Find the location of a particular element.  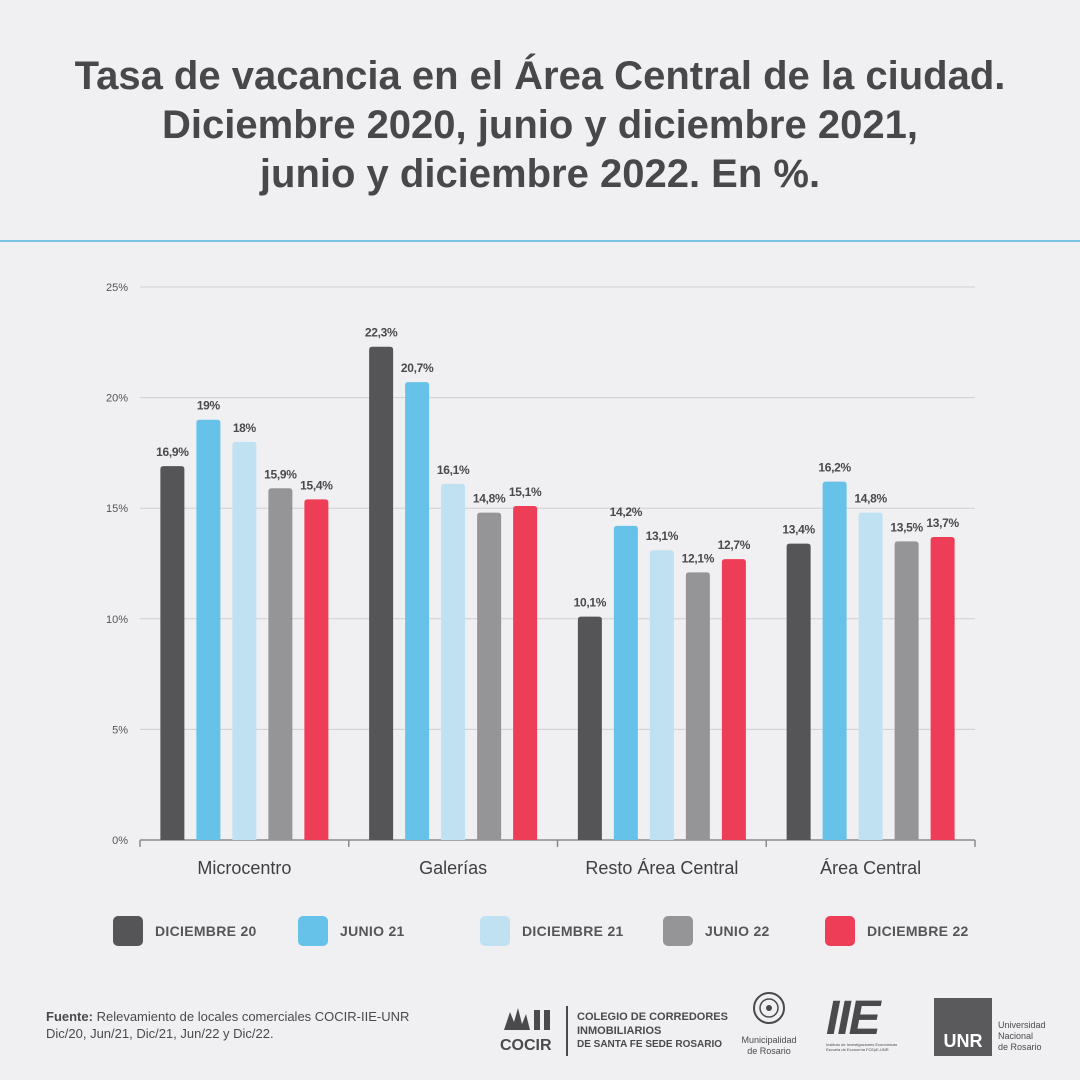

data-label: 16,1% is located at coordinates (453, 470).